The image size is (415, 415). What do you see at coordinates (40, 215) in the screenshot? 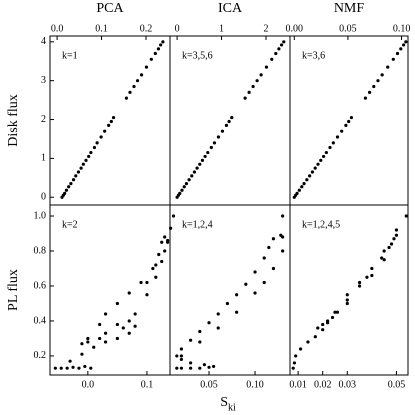
I see `y-tick-label: 1.0` at bounding box center [40, 215].